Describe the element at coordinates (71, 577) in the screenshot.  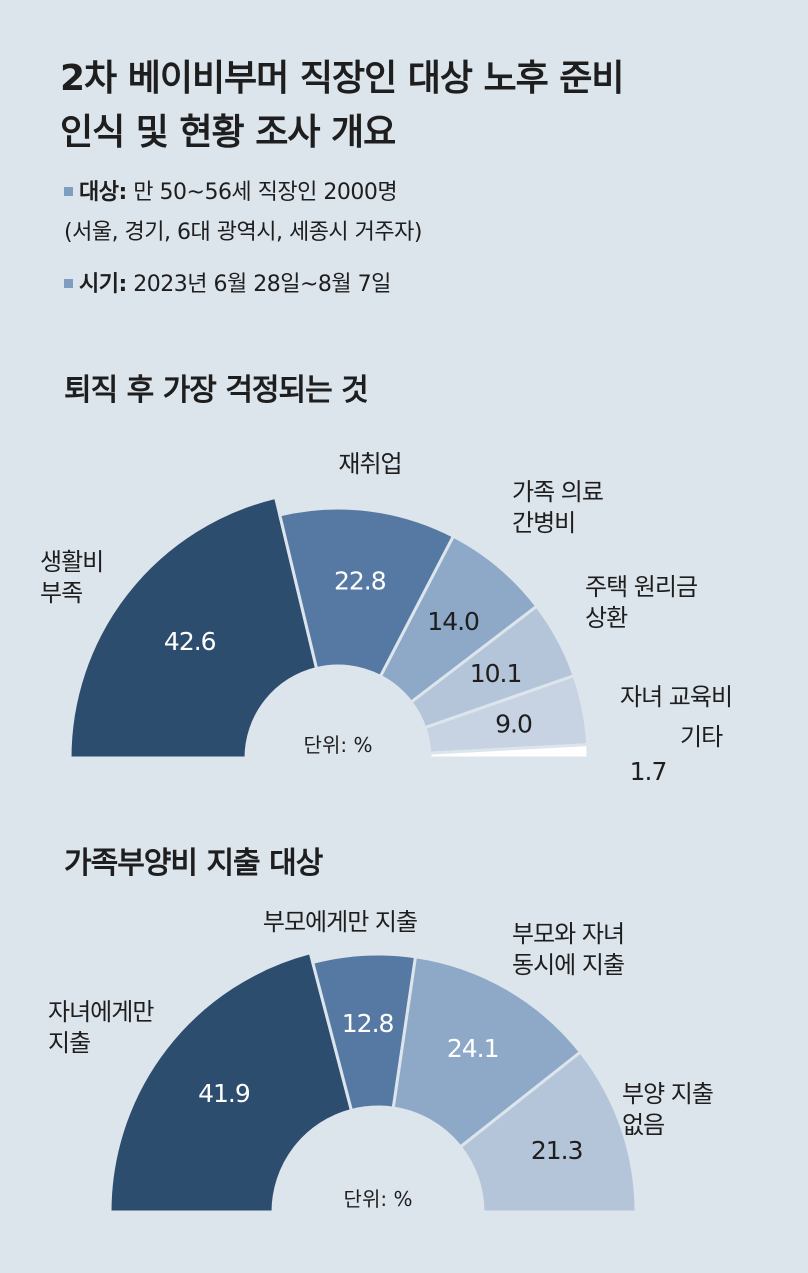
I see `category-label-1: 생활비 부족` at that location.